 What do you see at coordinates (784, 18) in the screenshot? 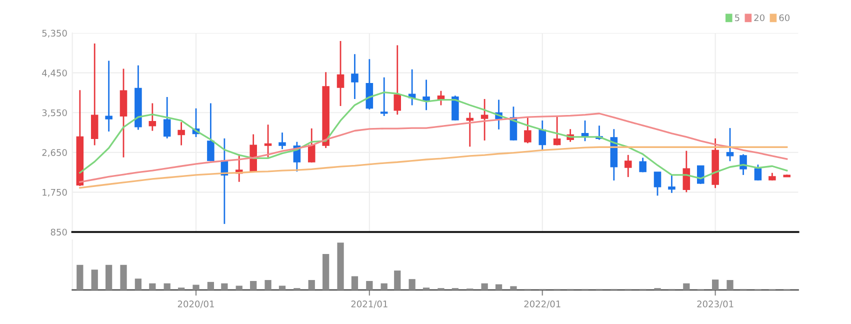
I see `legend-label: 60` at bounding box center [784, 18].